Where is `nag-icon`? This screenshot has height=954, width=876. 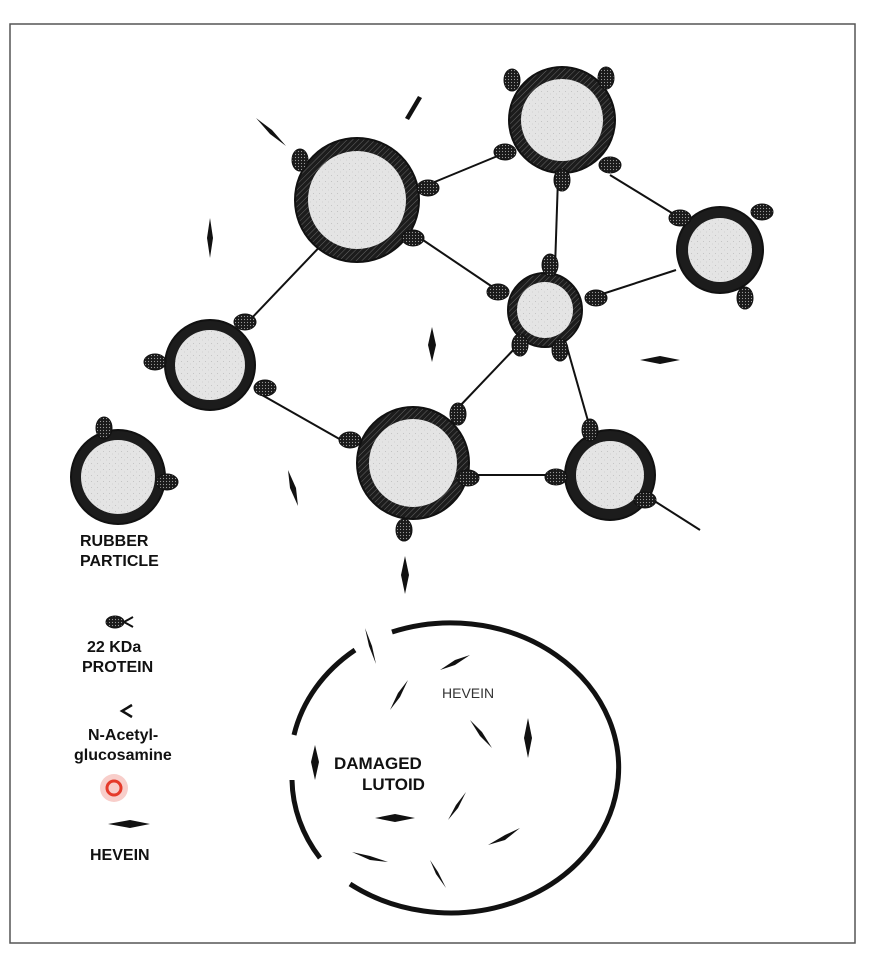 nag-icon is located at coordinates (126, 711).